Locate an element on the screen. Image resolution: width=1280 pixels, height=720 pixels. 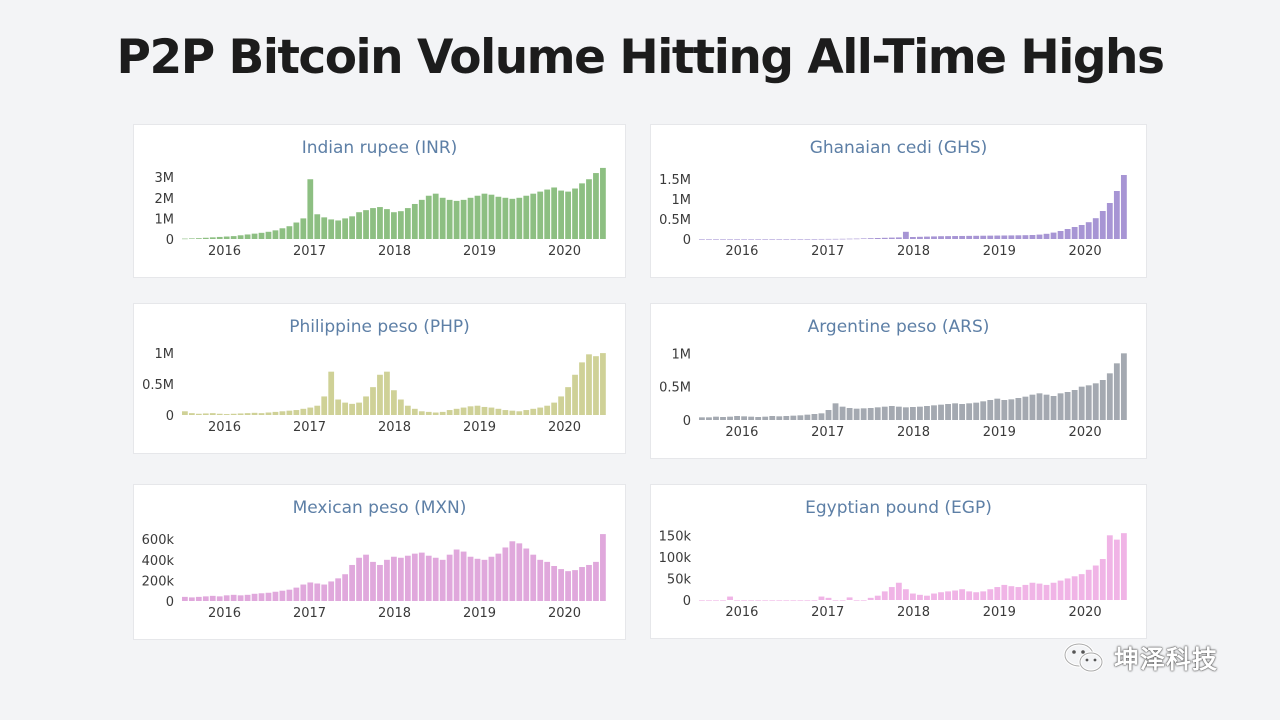
chart-title: Philippine peso (PHP) is located at coordinates (379, 327).